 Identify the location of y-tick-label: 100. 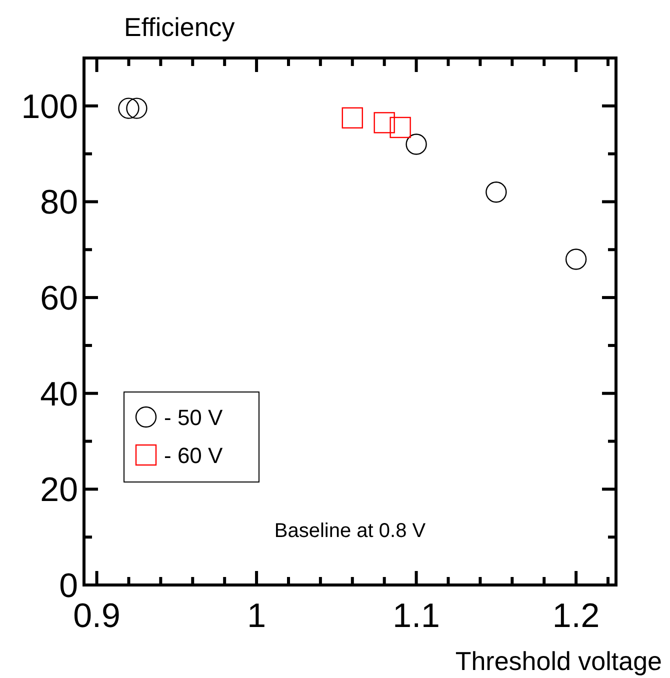
(49, 107).